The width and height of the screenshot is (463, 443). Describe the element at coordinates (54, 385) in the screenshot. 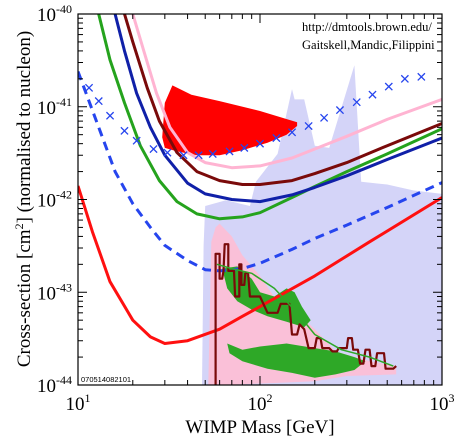

I see `y-tick-label-44: 10-44` at that location.